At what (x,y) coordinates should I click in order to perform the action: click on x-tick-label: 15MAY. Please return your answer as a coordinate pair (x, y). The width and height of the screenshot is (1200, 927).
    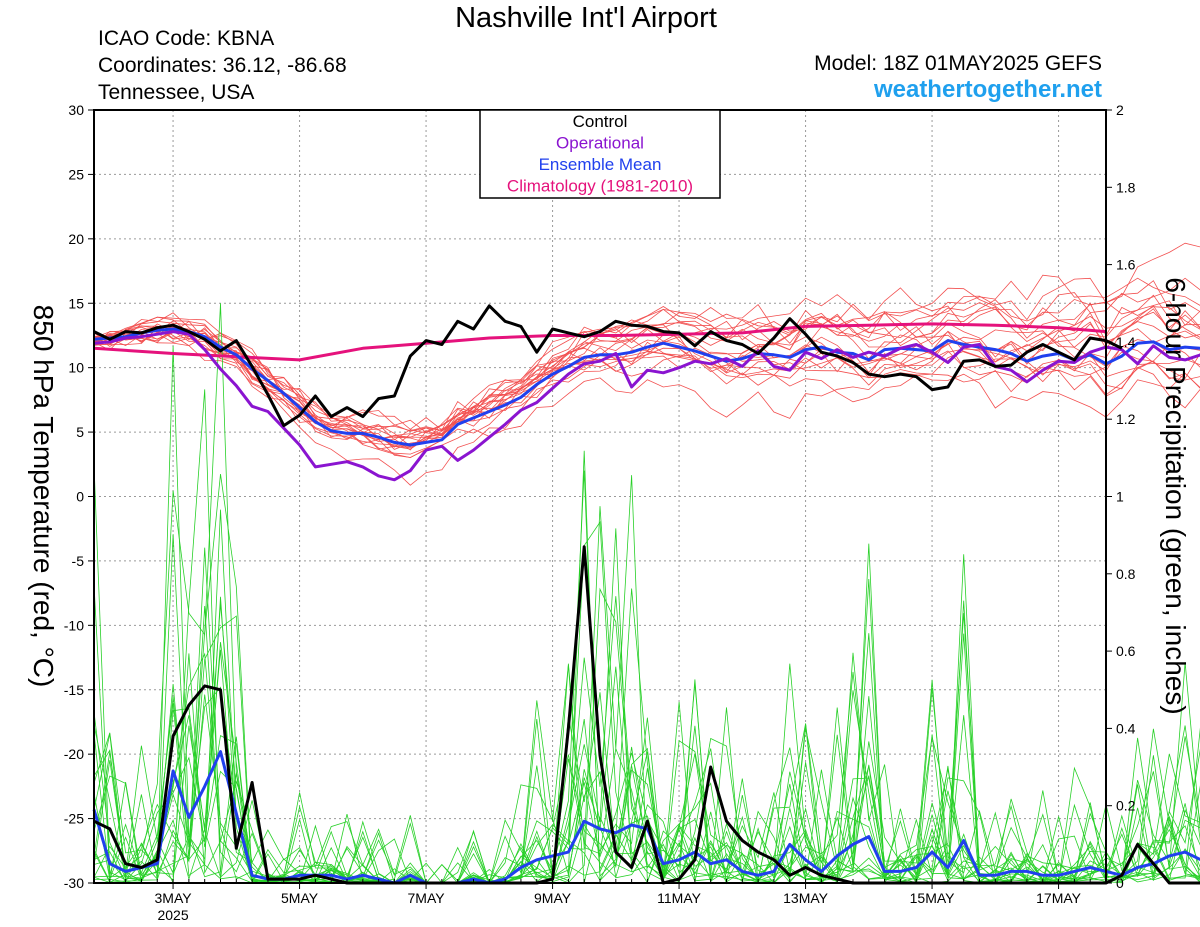
    Looking at the image, I should click on (933, 898).